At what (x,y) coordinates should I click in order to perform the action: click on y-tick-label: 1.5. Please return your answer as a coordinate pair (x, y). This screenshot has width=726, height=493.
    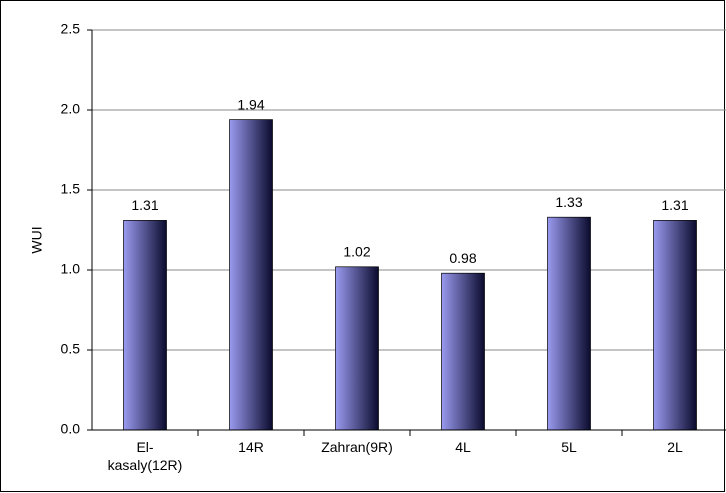
    Looking at the image, I should click on (71, 189).